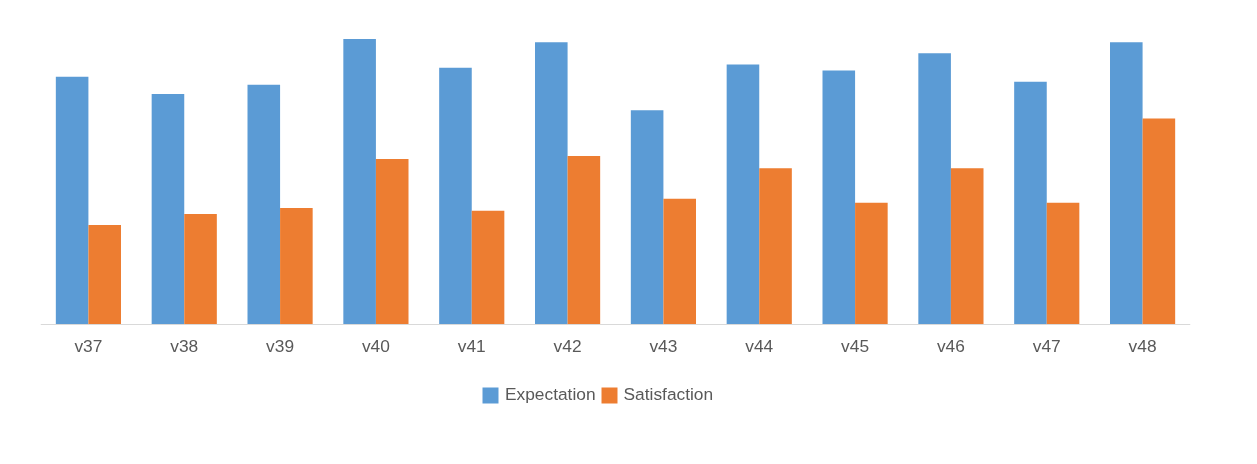 This screenshot has height=464, width=1257. What do you see at coordinates (1046, 345) in the screenshot?
I see `x-tick-label: v47` at bounding box center [1046, 345].